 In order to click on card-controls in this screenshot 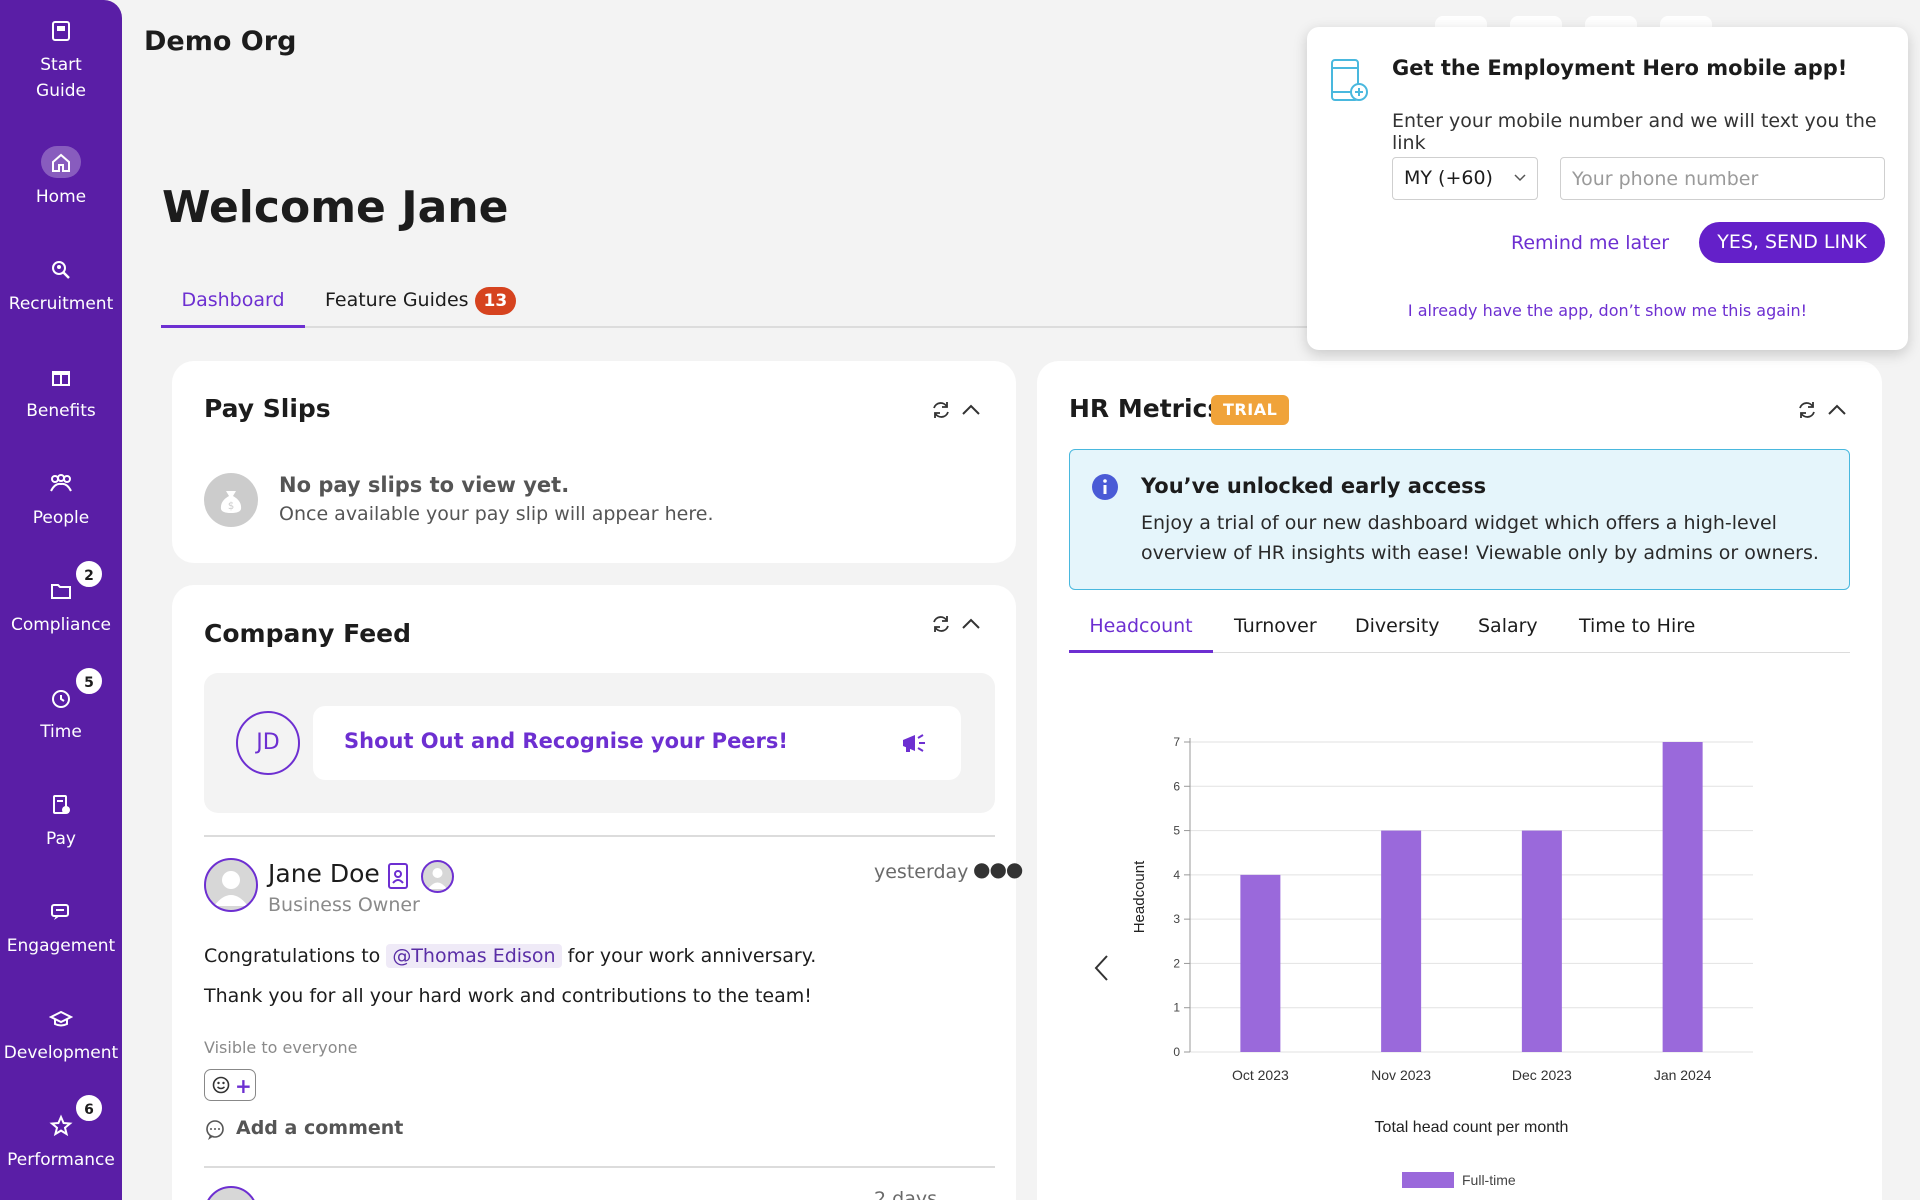, I will do `click(1824, 414)`.